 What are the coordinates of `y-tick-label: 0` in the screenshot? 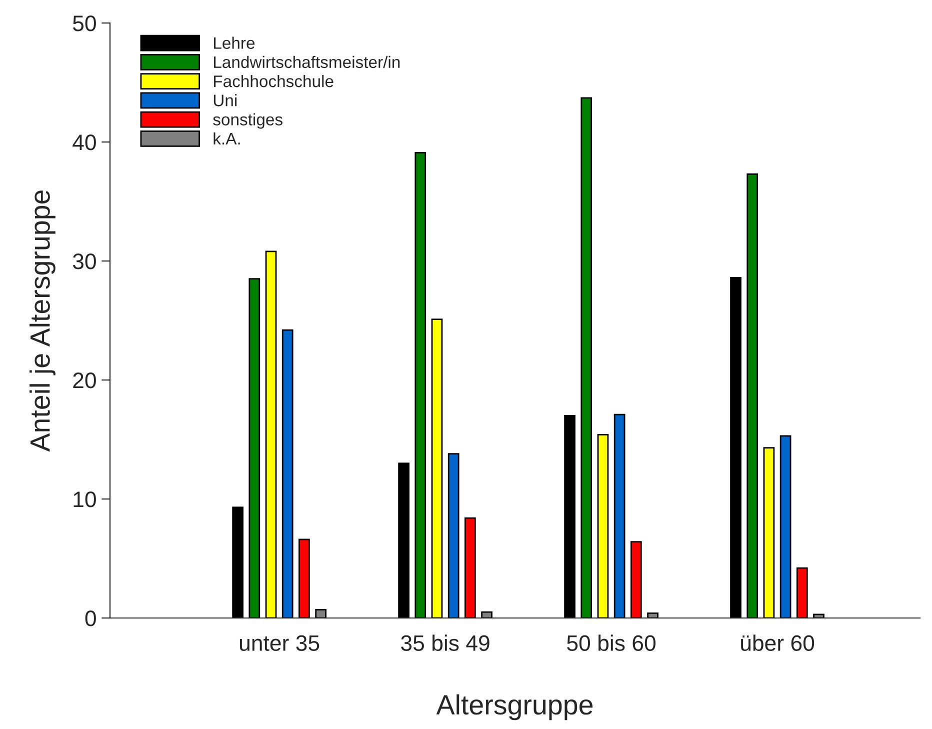 It's located at (90, 618).